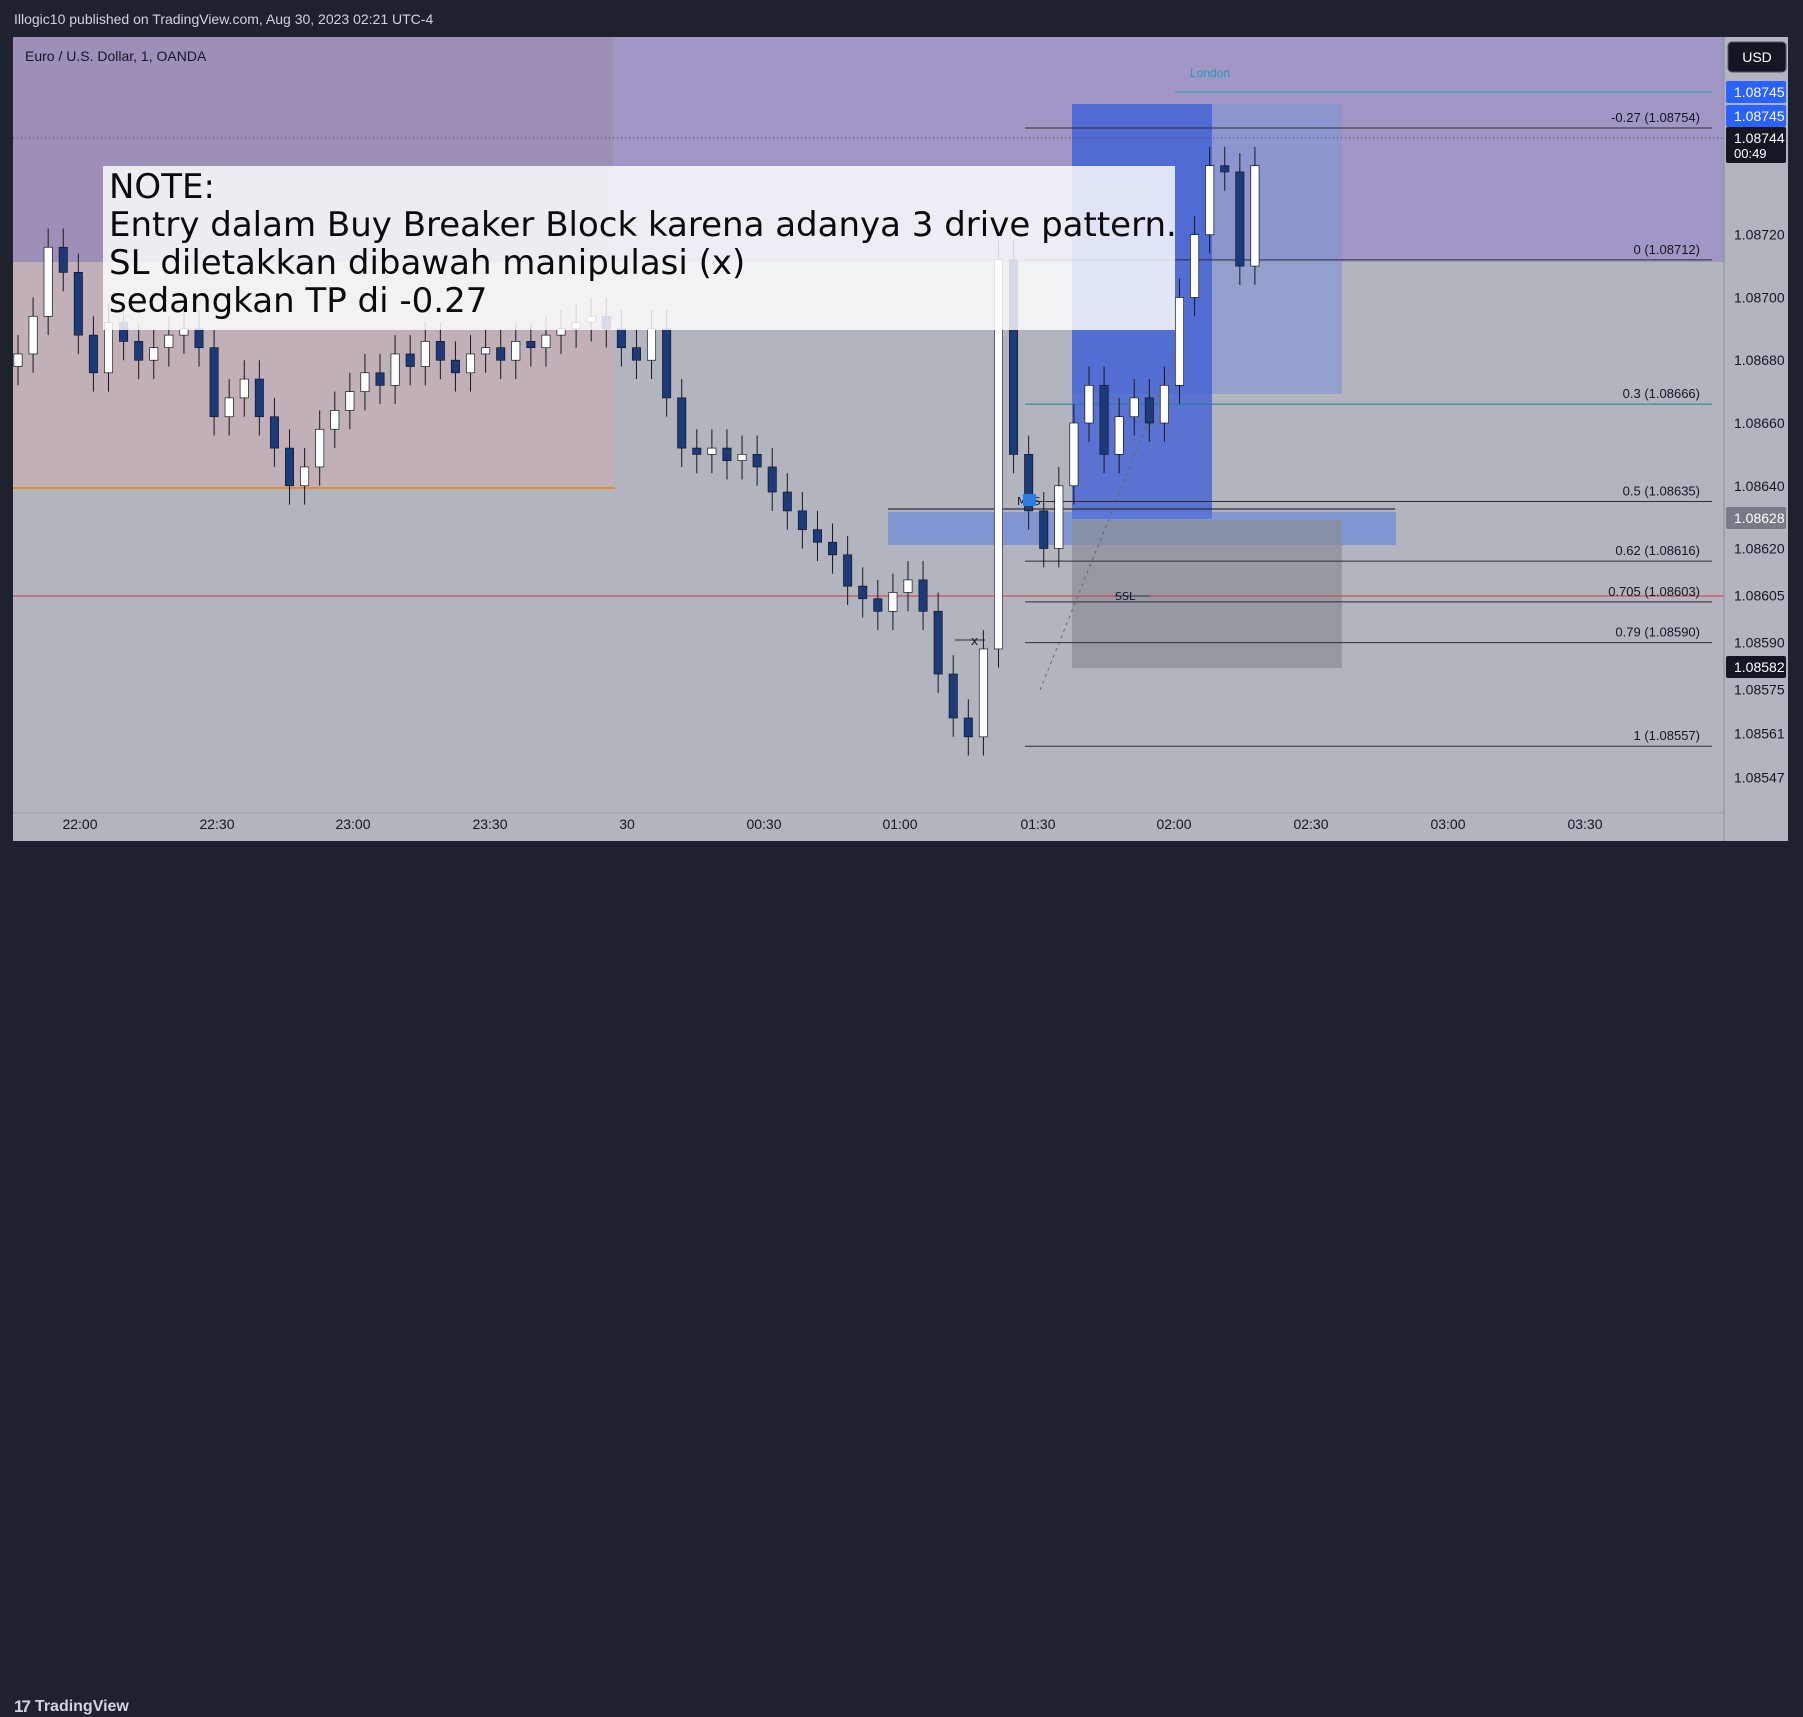 The image size is (1803, 1717). I want to click on fib-label-1: 0 (1.08712), so click(1667, 249).